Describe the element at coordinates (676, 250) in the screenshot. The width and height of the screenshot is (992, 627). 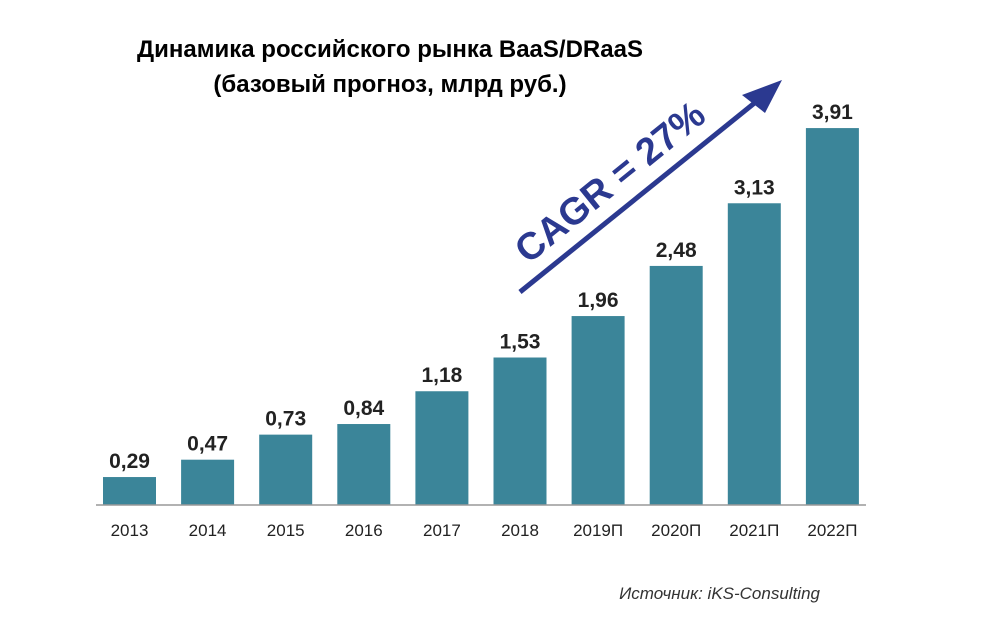
I see `data-label: 2,48` at that location.